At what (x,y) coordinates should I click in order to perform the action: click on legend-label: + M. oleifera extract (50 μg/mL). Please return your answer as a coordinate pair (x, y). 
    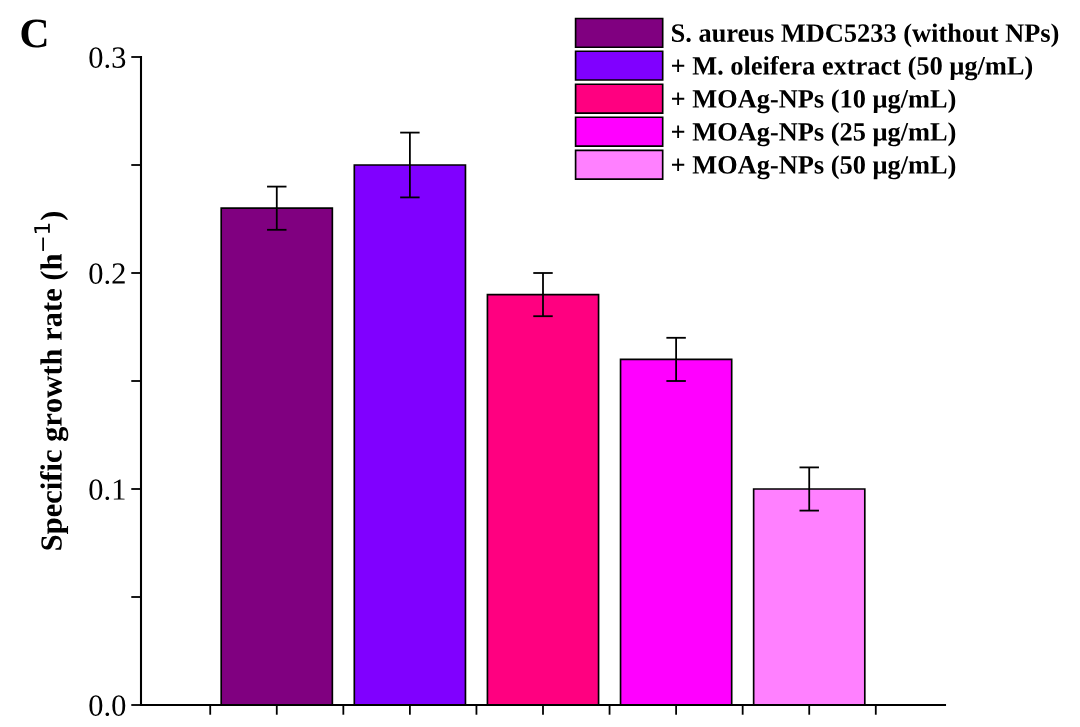
    Looking at the image, I should click on (852, 68).